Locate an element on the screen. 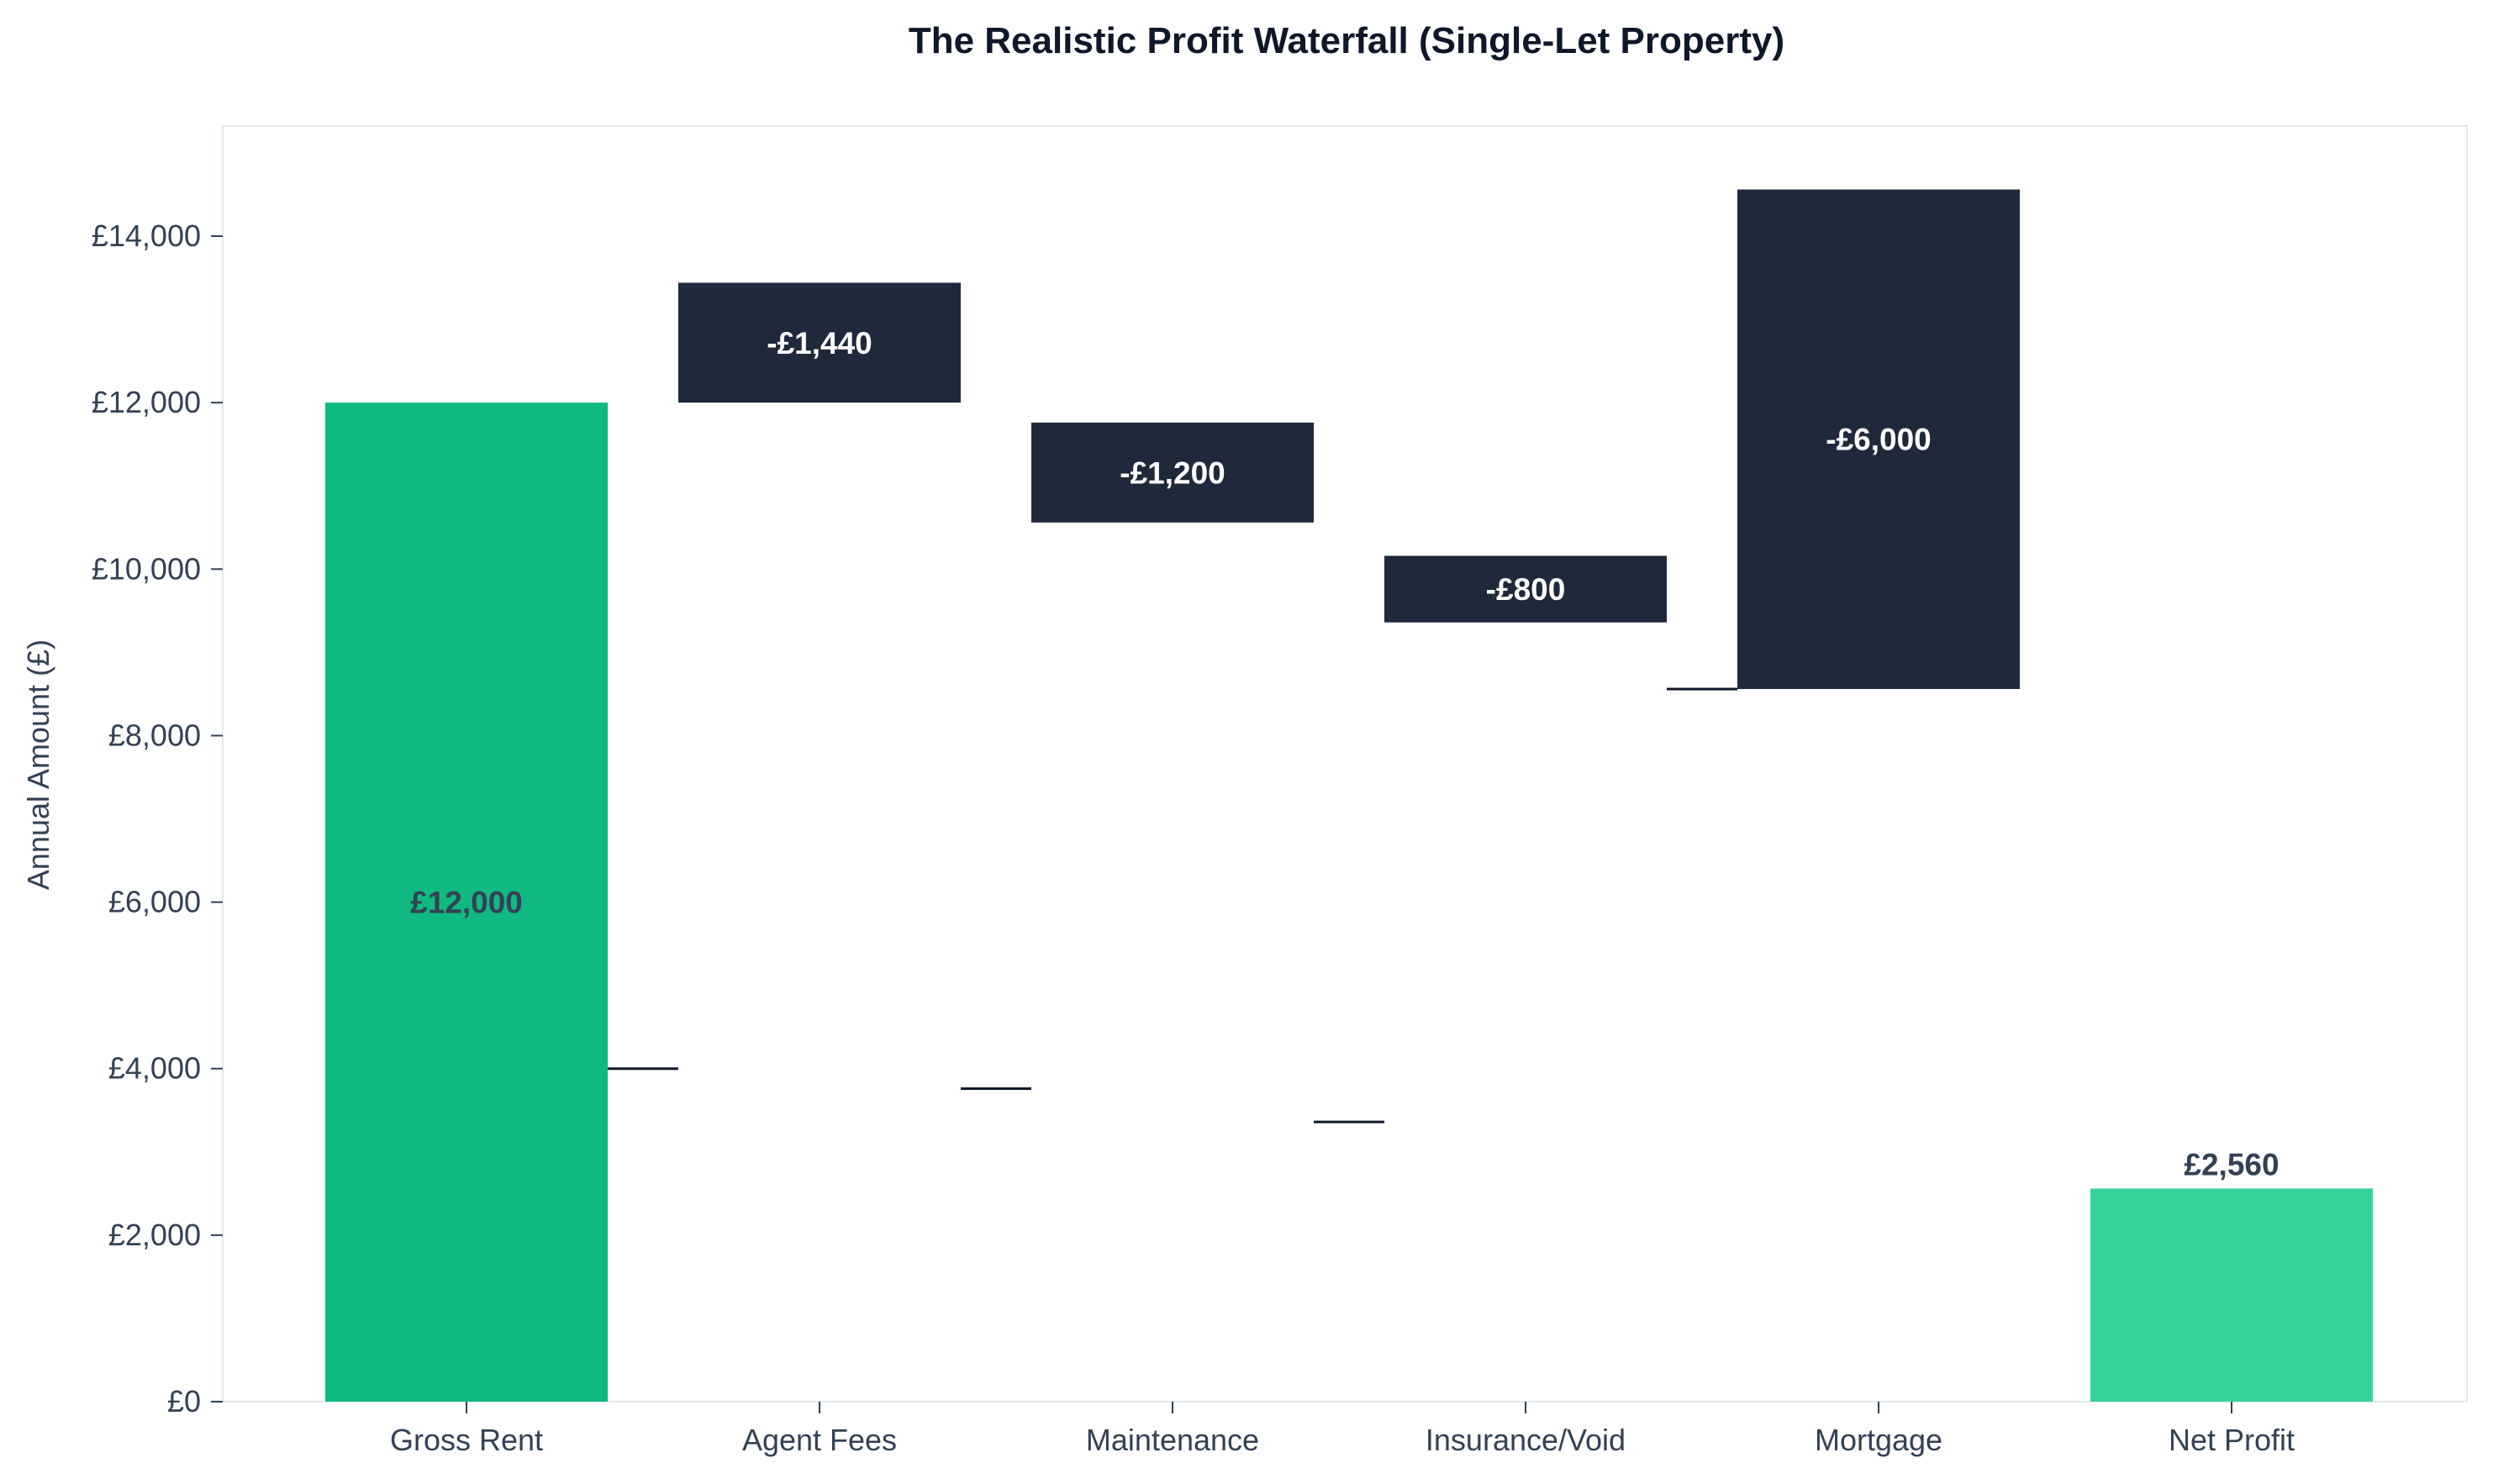 Image resolution: width=2493 pixels, height=1484 pixels. bar-mortgage is located at coordinates (1878, 439).